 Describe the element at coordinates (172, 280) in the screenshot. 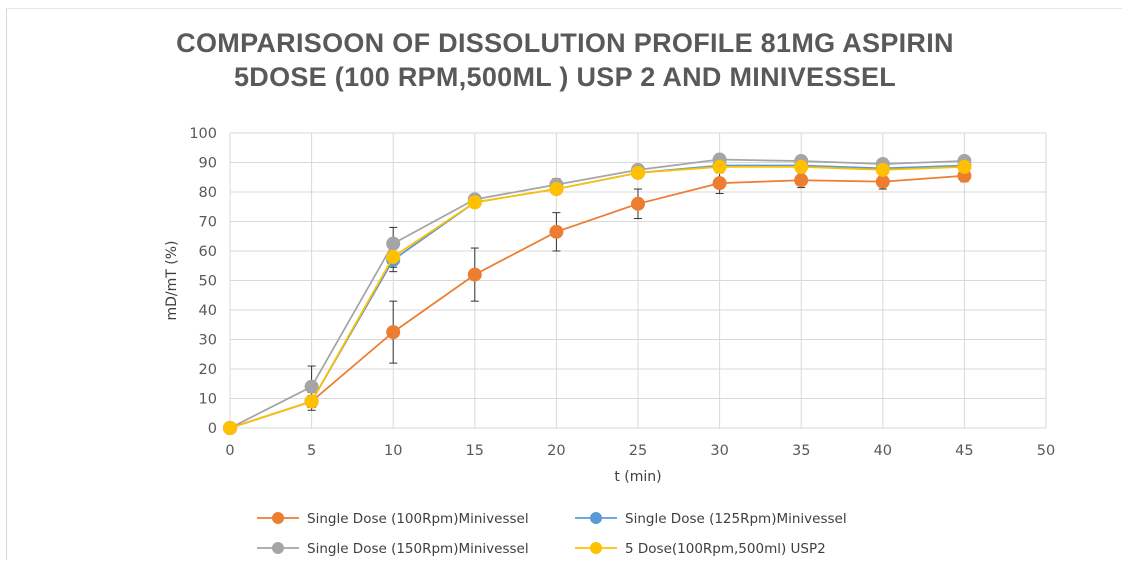

I see `y-axis-label: mD/mT (%)` at that location.